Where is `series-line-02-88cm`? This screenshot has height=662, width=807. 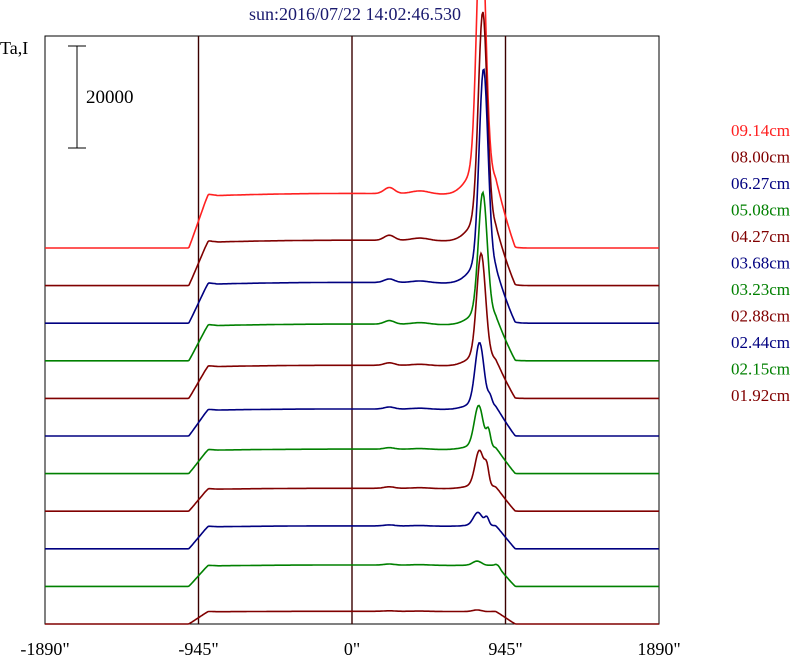 series-line-02-88cm is located at coordinates (352, 480).